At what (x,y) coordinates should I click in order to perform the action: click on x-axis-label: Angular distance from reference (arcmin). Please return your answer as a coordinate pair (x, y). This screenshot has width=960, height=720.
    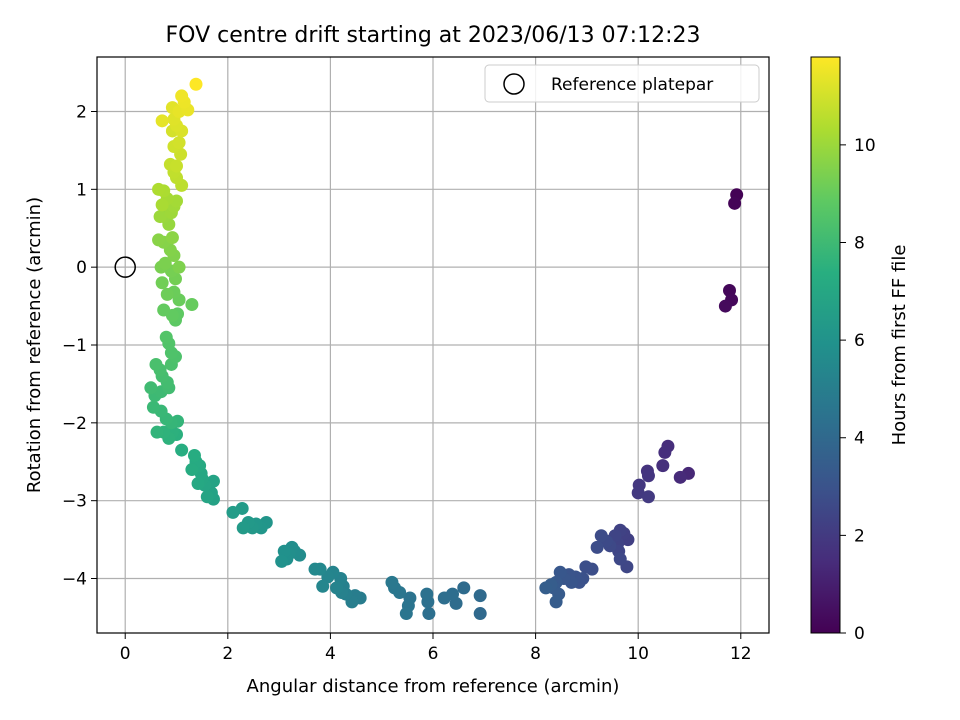
    Looking at the image, I should click on (433, 686).